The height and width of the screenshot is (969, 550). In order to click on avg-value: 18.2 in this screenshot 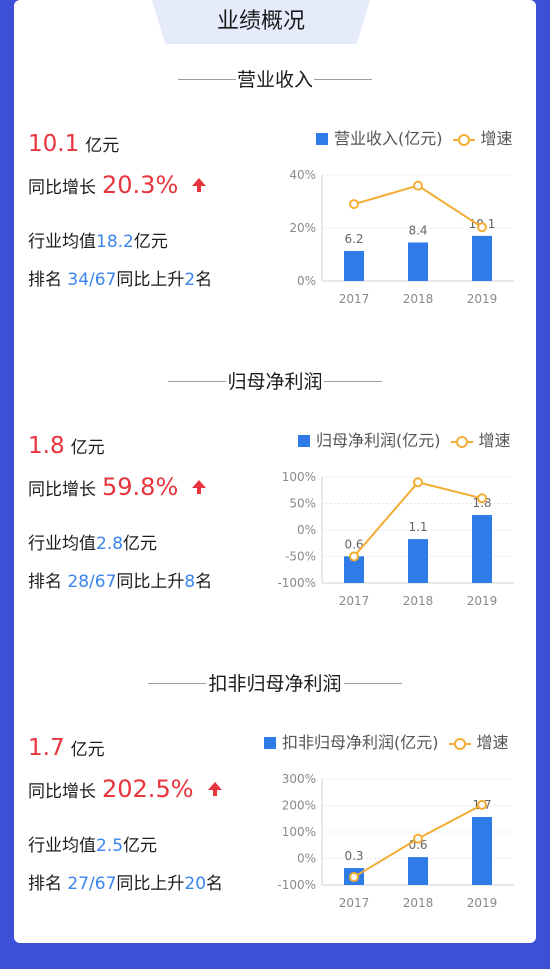, I will do `click(115, 242)`.